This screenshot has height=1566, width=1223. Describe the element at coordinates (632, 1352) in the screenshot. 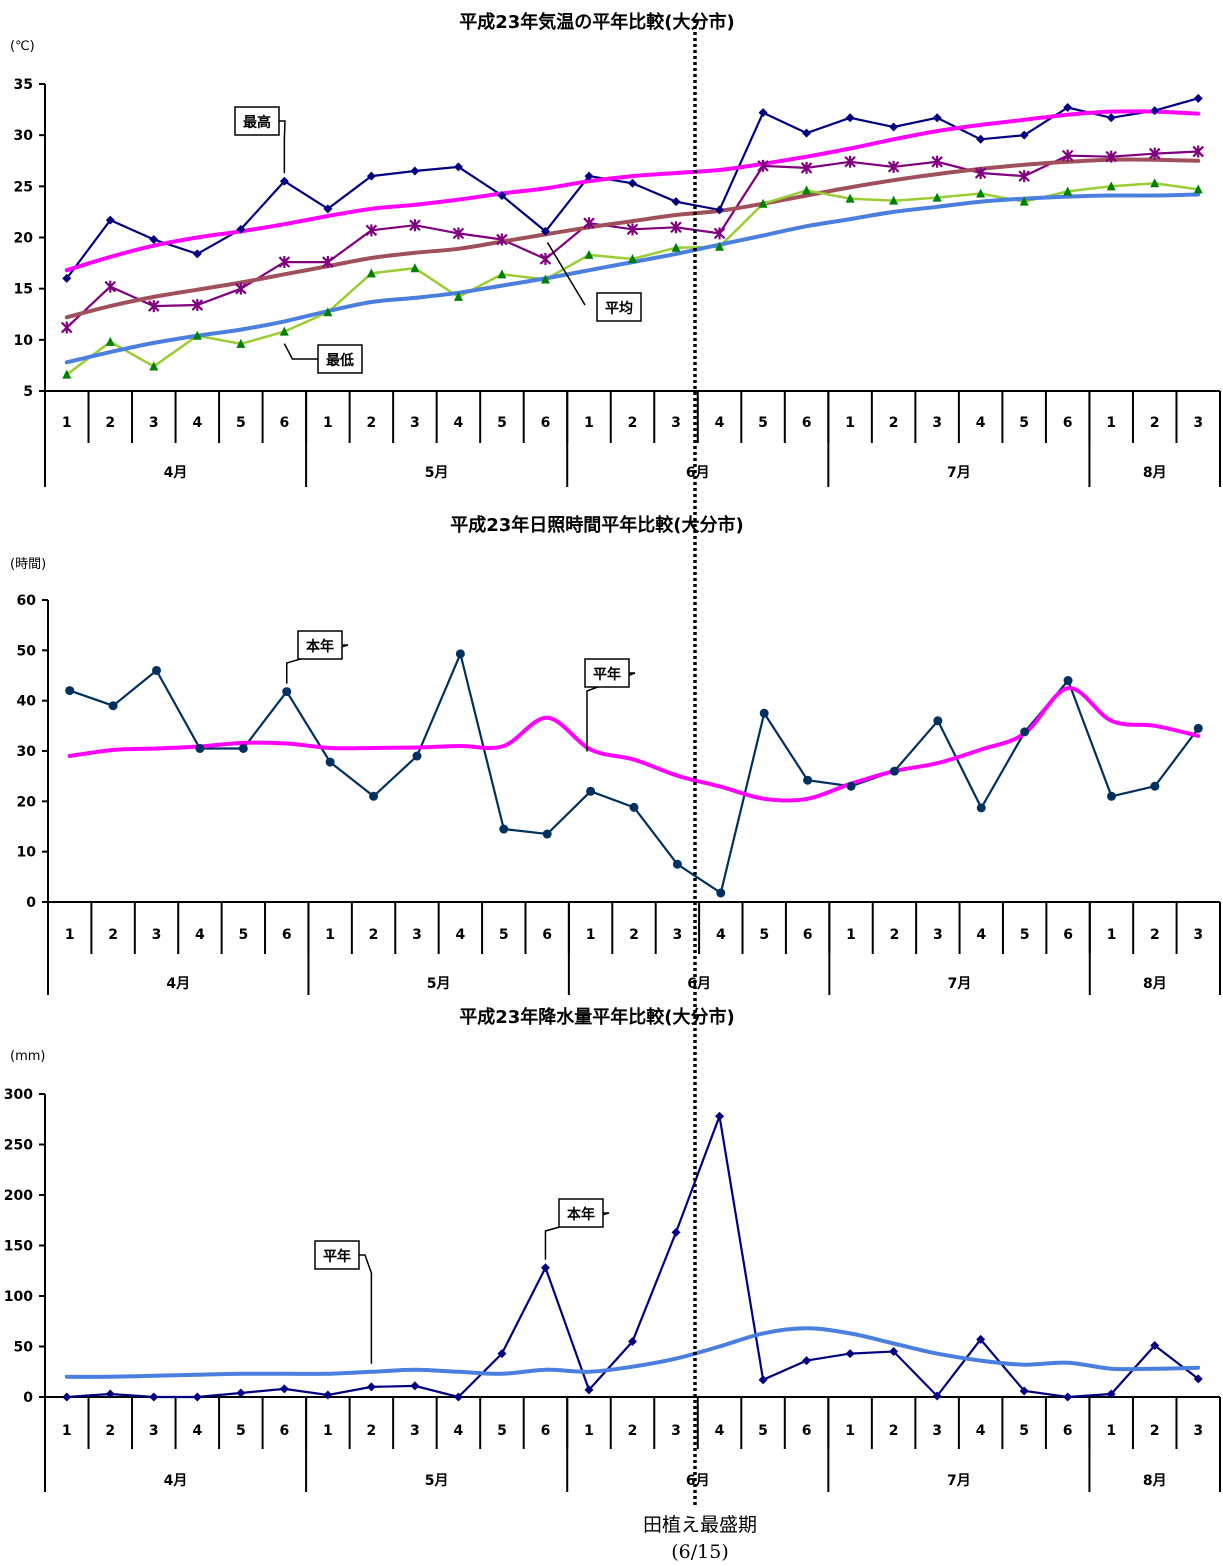

I see `chart3-series2-line` at that location.